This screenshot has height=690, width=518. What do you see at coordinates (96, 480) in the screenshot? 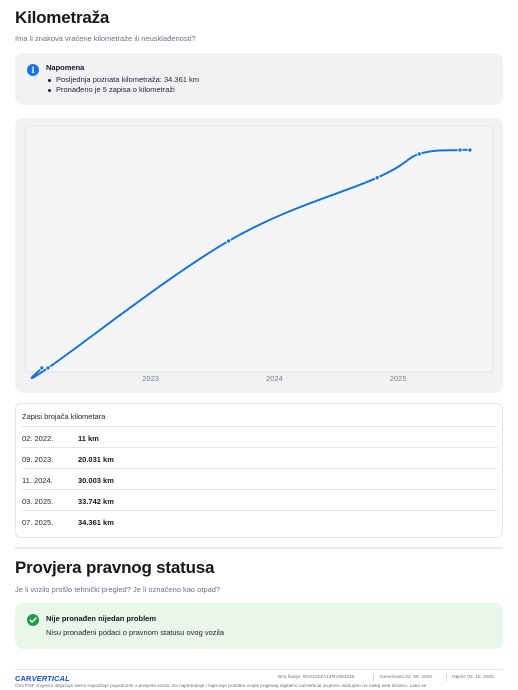
I see `row-value: 30.003 km` at bounding box center [96, 480].